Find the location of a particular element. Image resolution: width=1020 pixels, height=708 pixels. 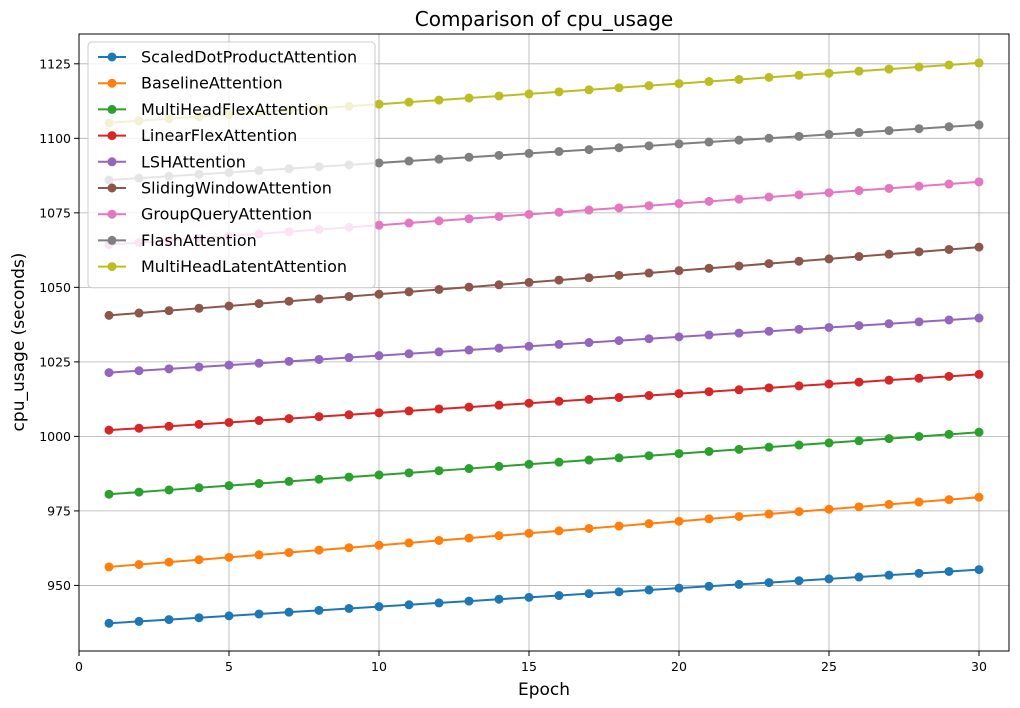

legend-item: SlidingWindowAttention is located at coordinates (215, 188).